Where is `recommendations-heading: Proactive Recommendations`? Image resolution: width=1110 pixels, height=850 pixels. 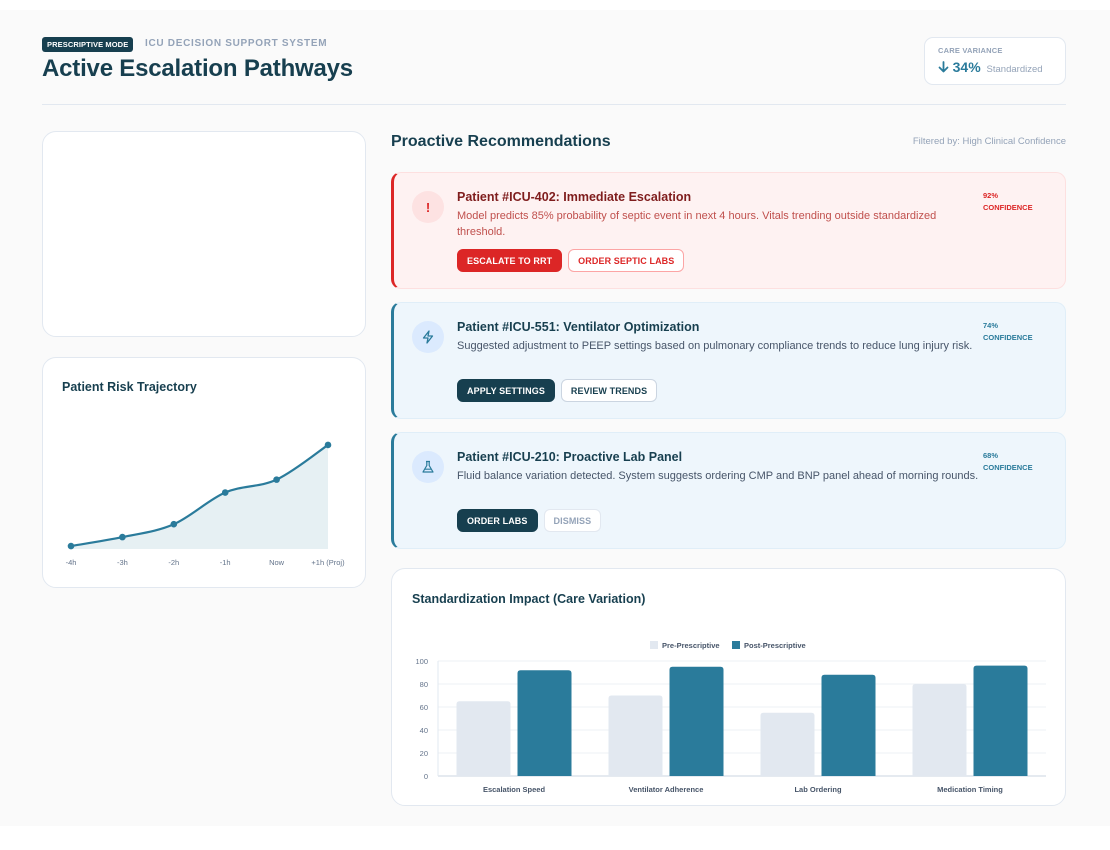
recommendations-heading: Proactive Recommendations is located at coordinates (501, 141).